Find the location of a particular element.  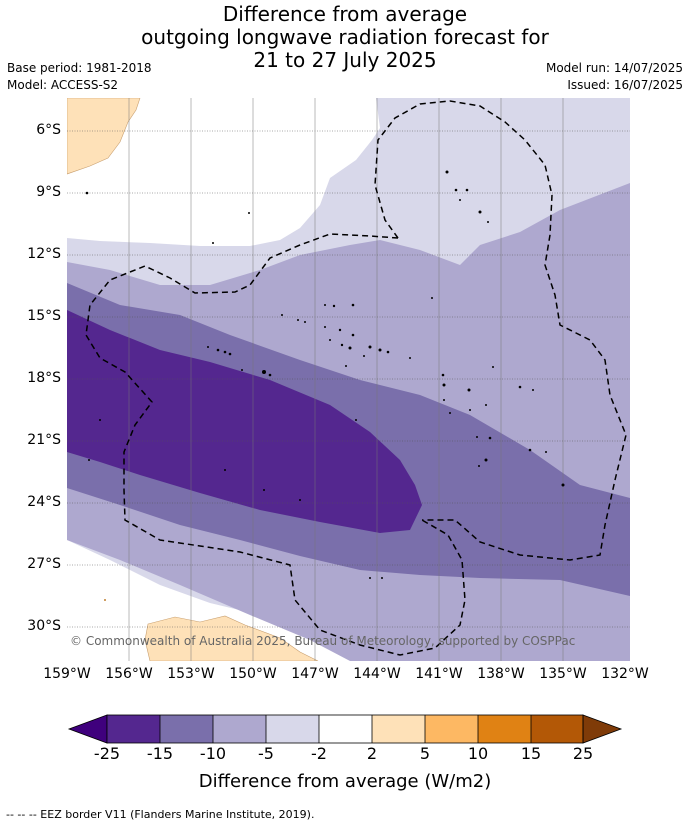

colorbar-tick: 15 is located at coordinates (531, 753).